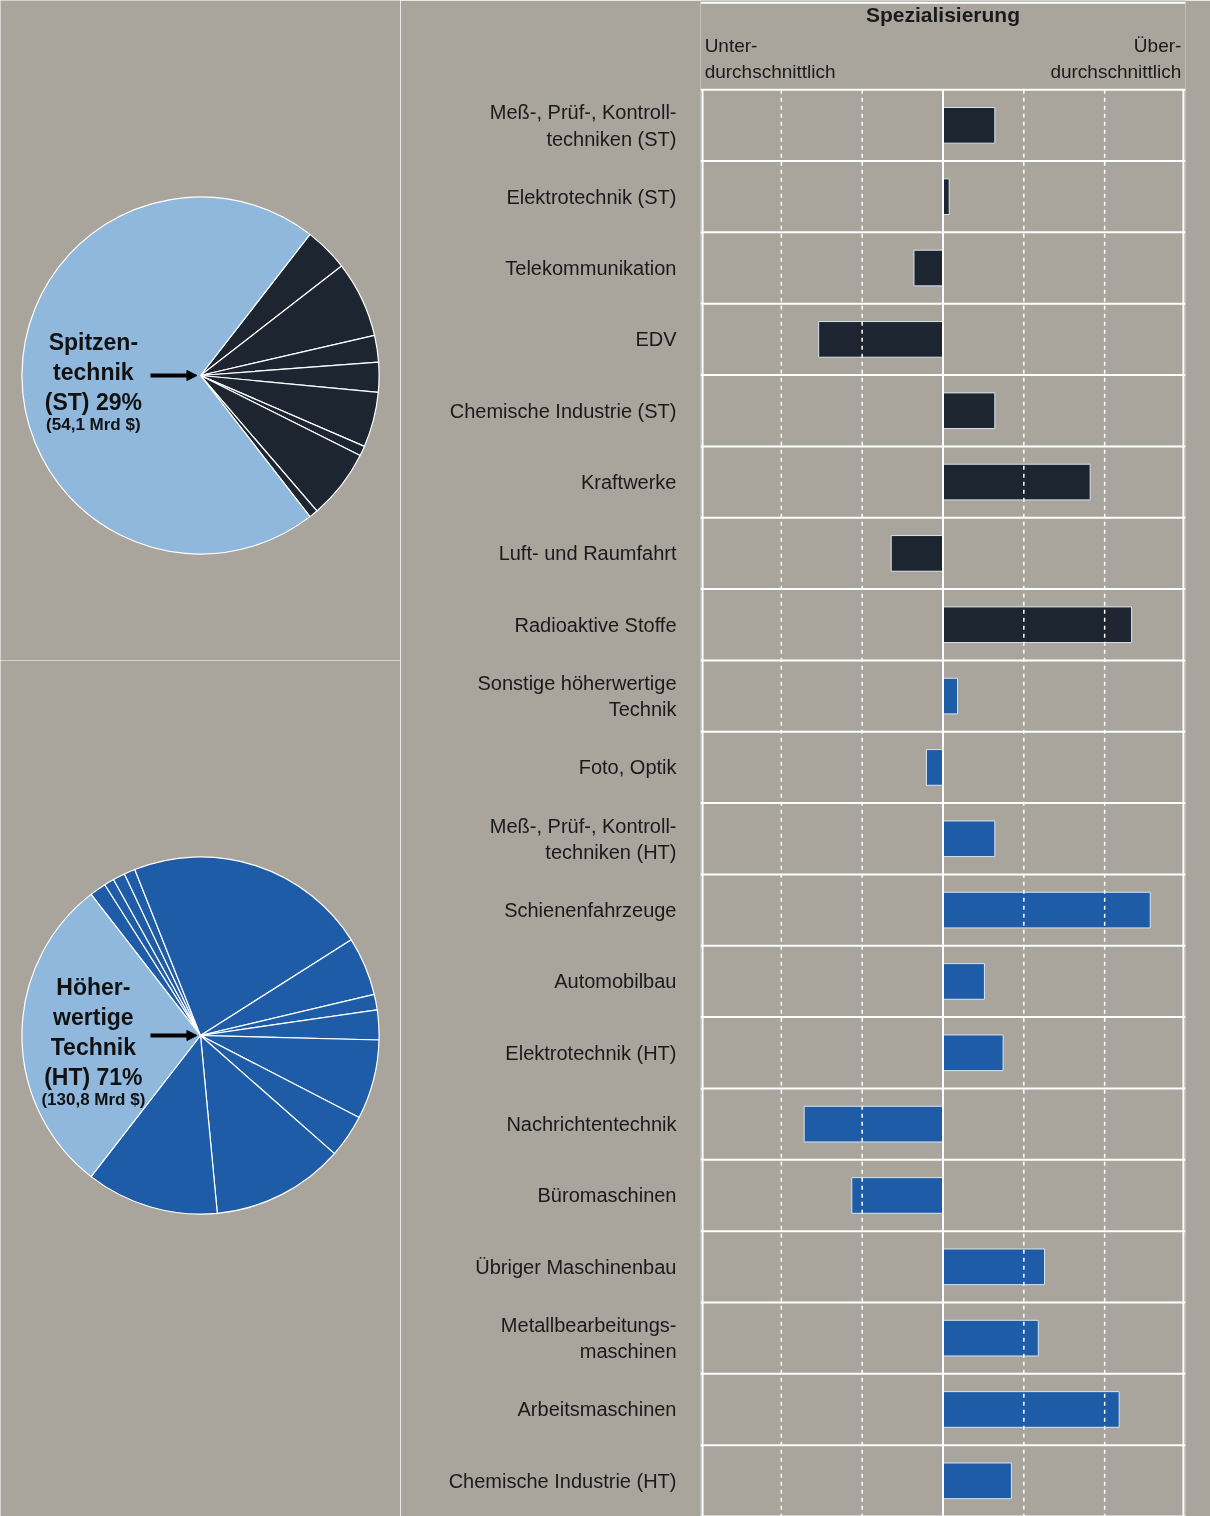 Image resolution: width=1210 pixels, height=1516 pixels. Describe the element at coordinates (93, 372) in the screenshot. I see `text: Spitzen- technik (ST) 29%` at that location.